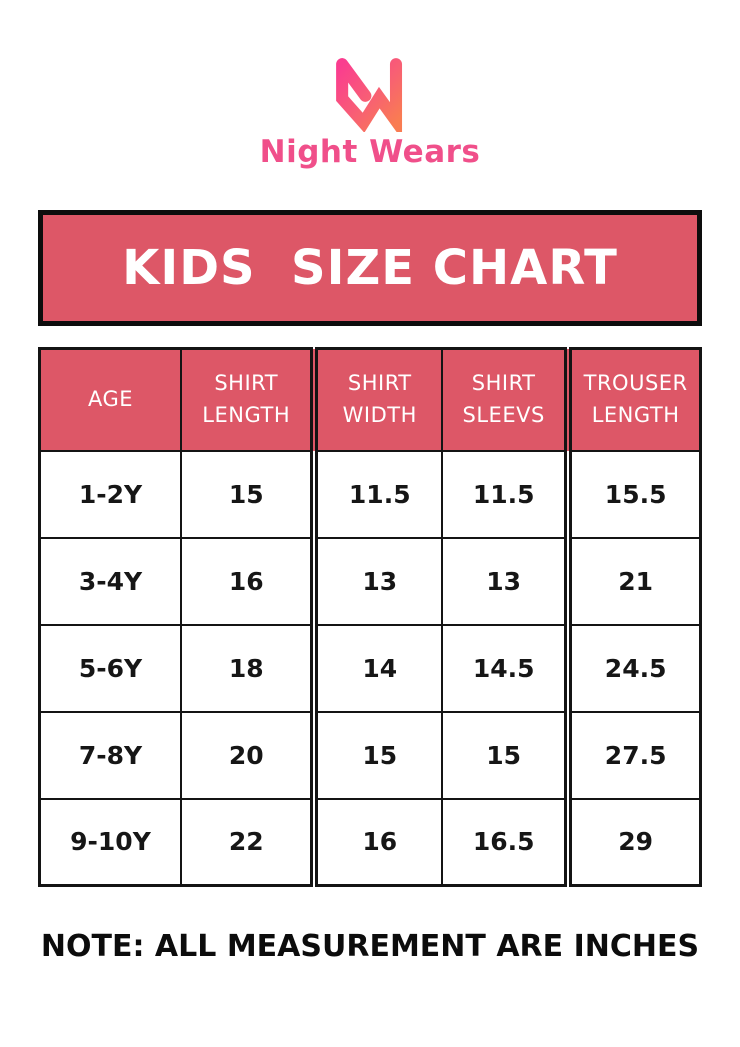 The height and width of the screenshot is (1047, 740). Describe the element at coordinates (505, 399) in the screenshot. I see `header-shirt-sleevs: SHIRT SLEEVS` at that location.